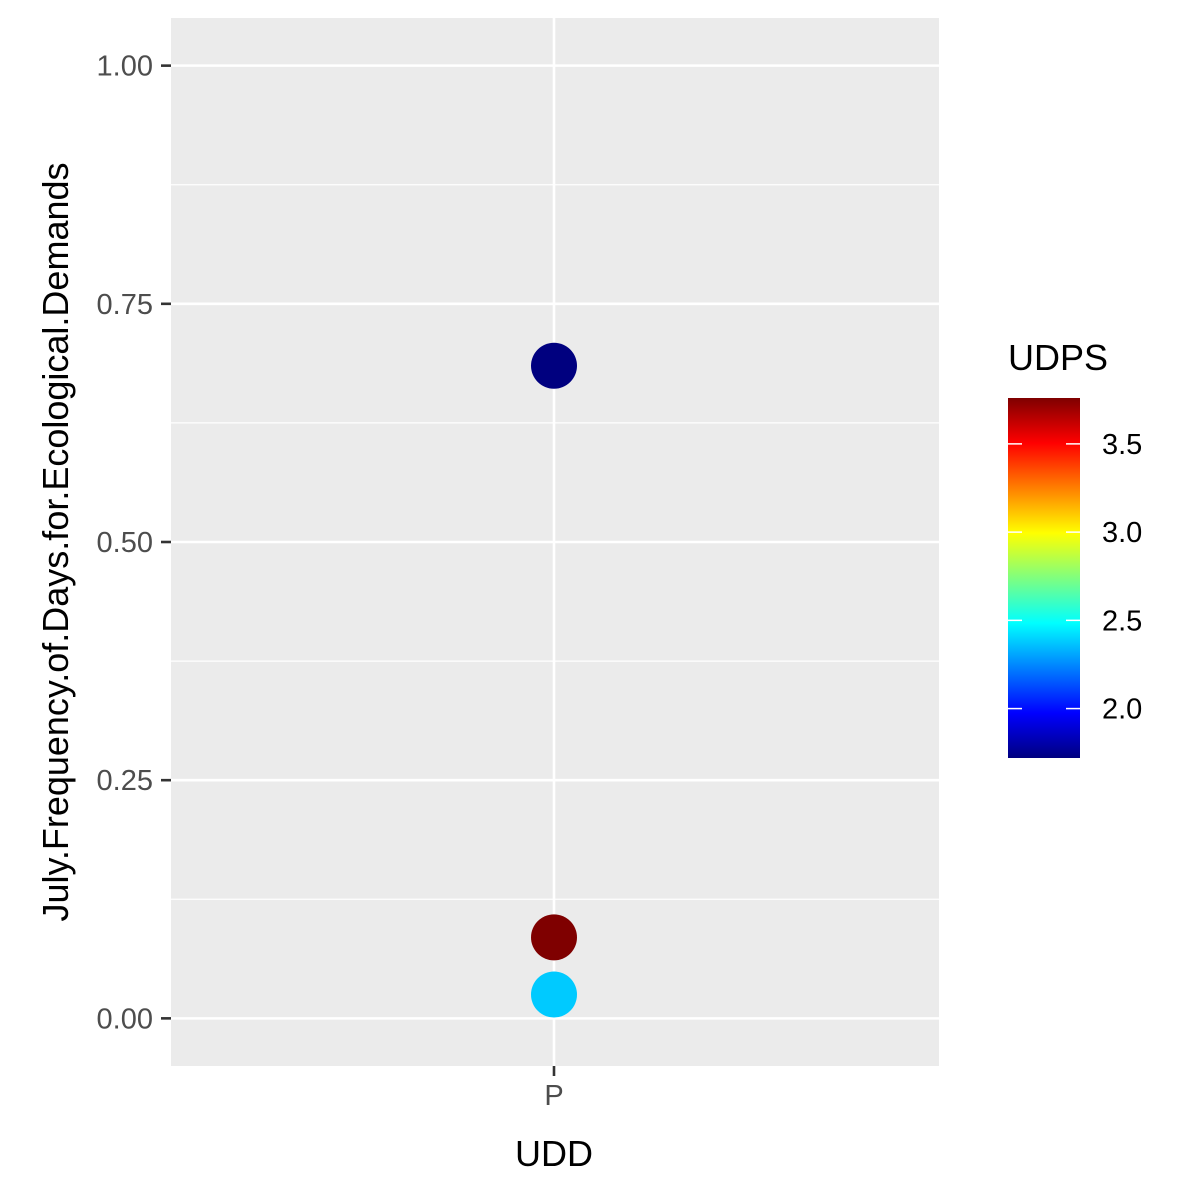 This screenshot has height=1200, width=1200. What do you see at coordinates (125, 1019) in the screenshot?
I see `y-tick-label: 0.00` at bounding box center [125, 1019].